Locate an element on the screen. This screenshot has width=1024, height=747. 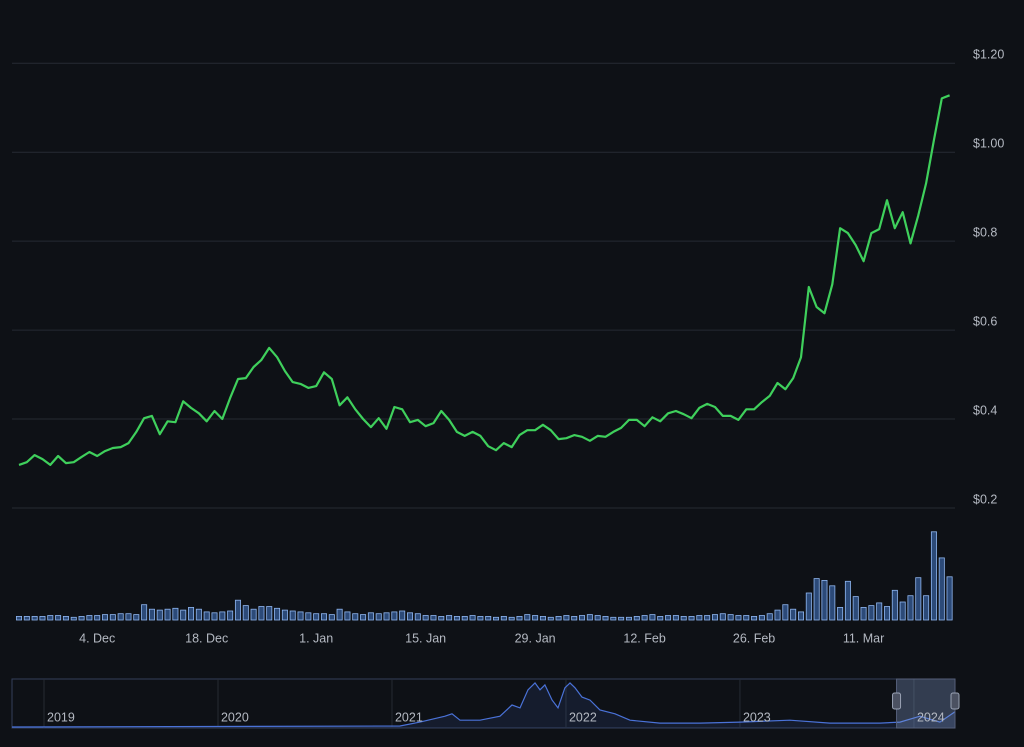
navigator-line is located at coordinates (483, 704).